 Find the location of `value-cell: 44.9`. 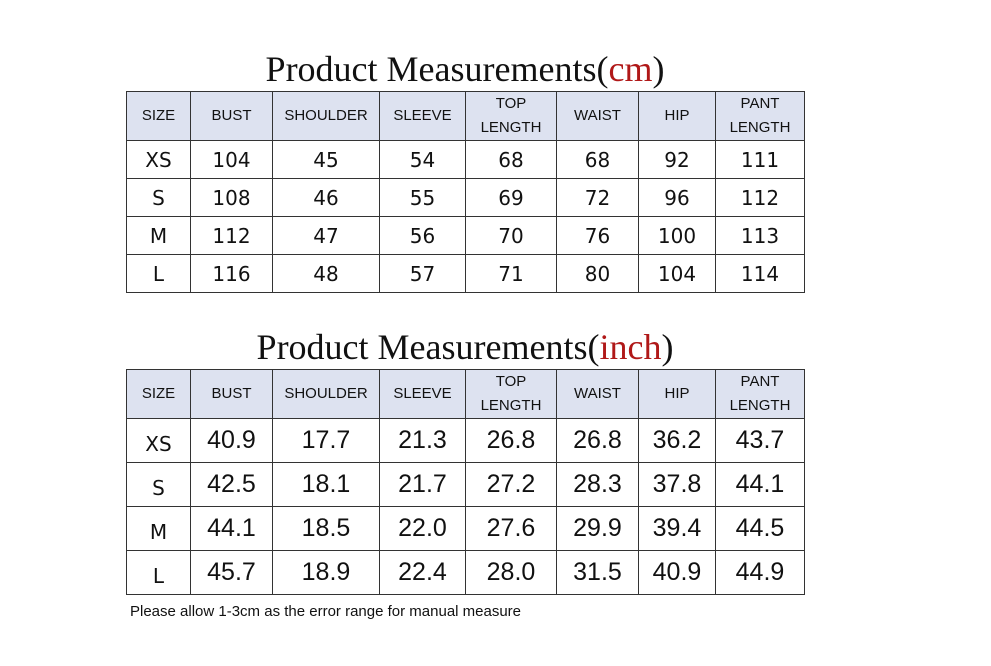

value-cell: 44.9 is located at coordinates (760, 572).